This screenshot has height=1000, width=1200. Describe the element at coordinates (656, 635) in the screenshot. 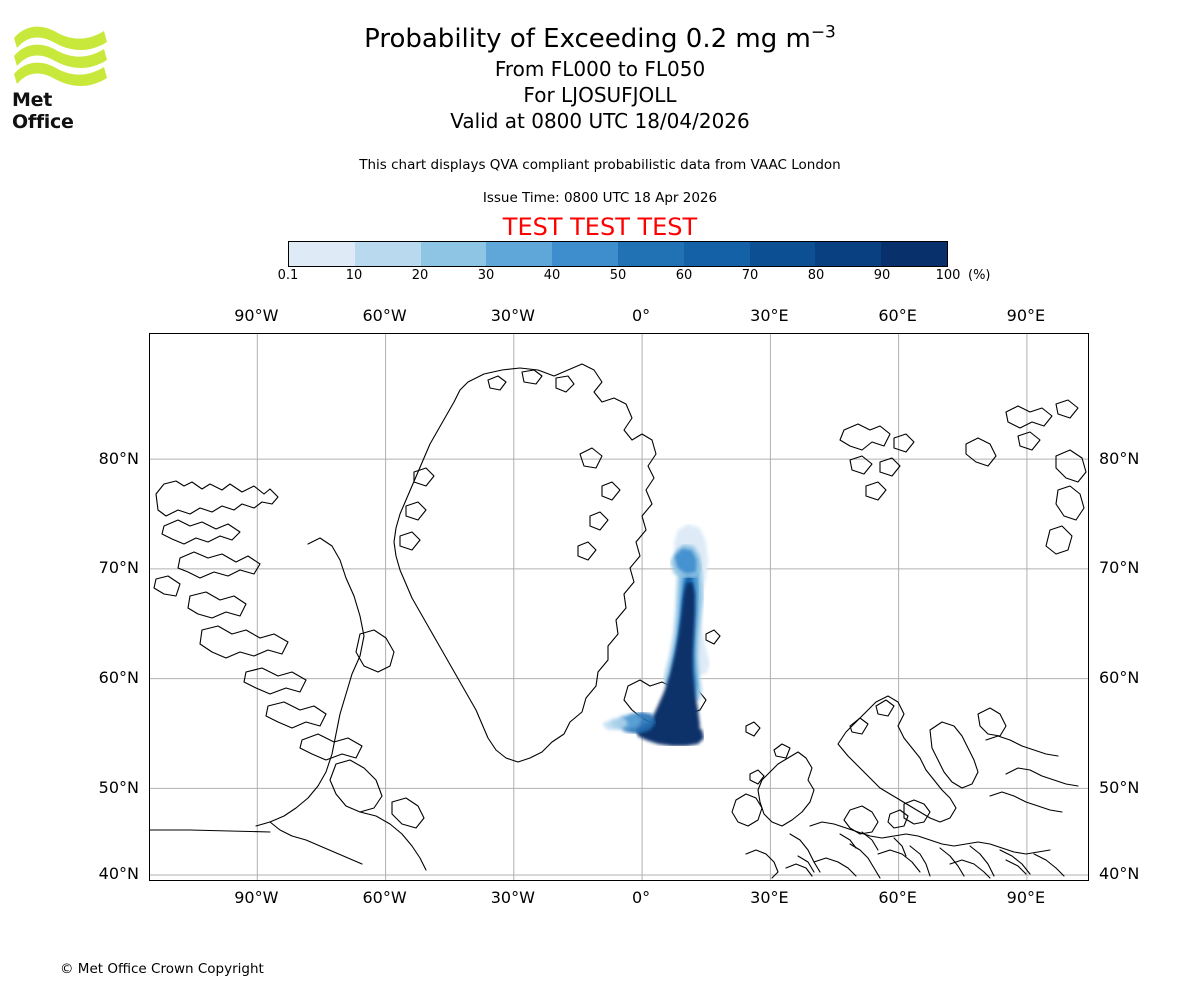

I see `ash-probability-plume` at that location.